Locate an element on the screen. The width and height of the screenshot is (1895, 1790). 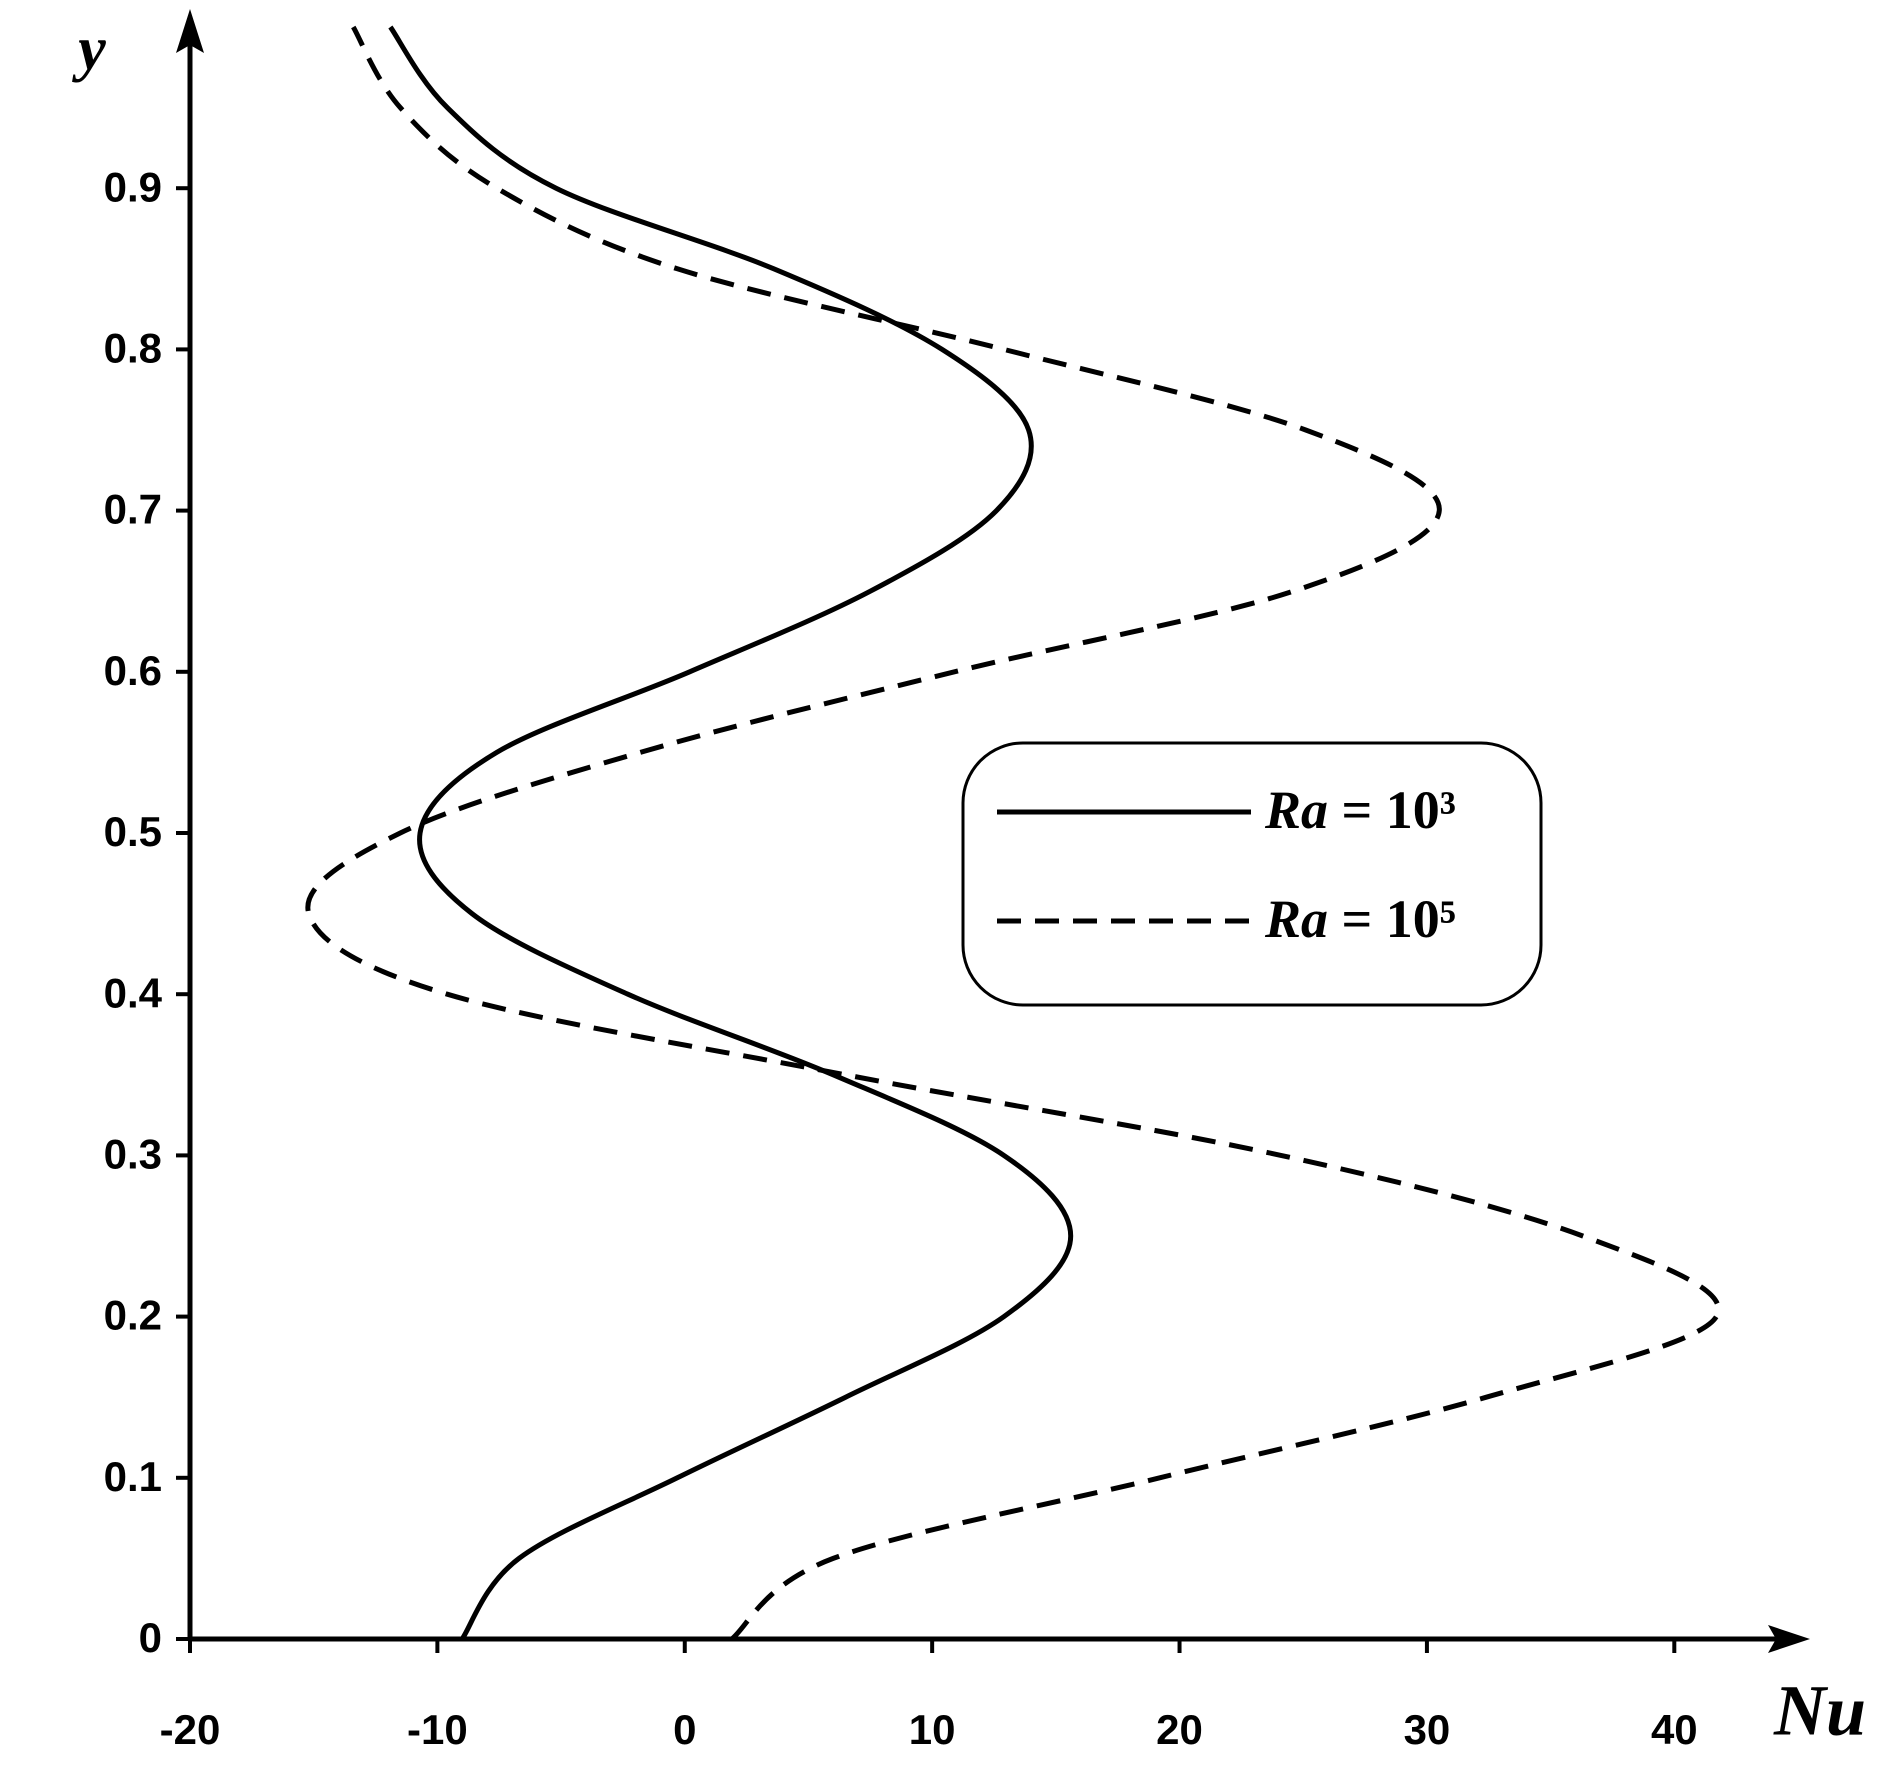
x-tick-label: -10 is located at coordinates (437, 1729).